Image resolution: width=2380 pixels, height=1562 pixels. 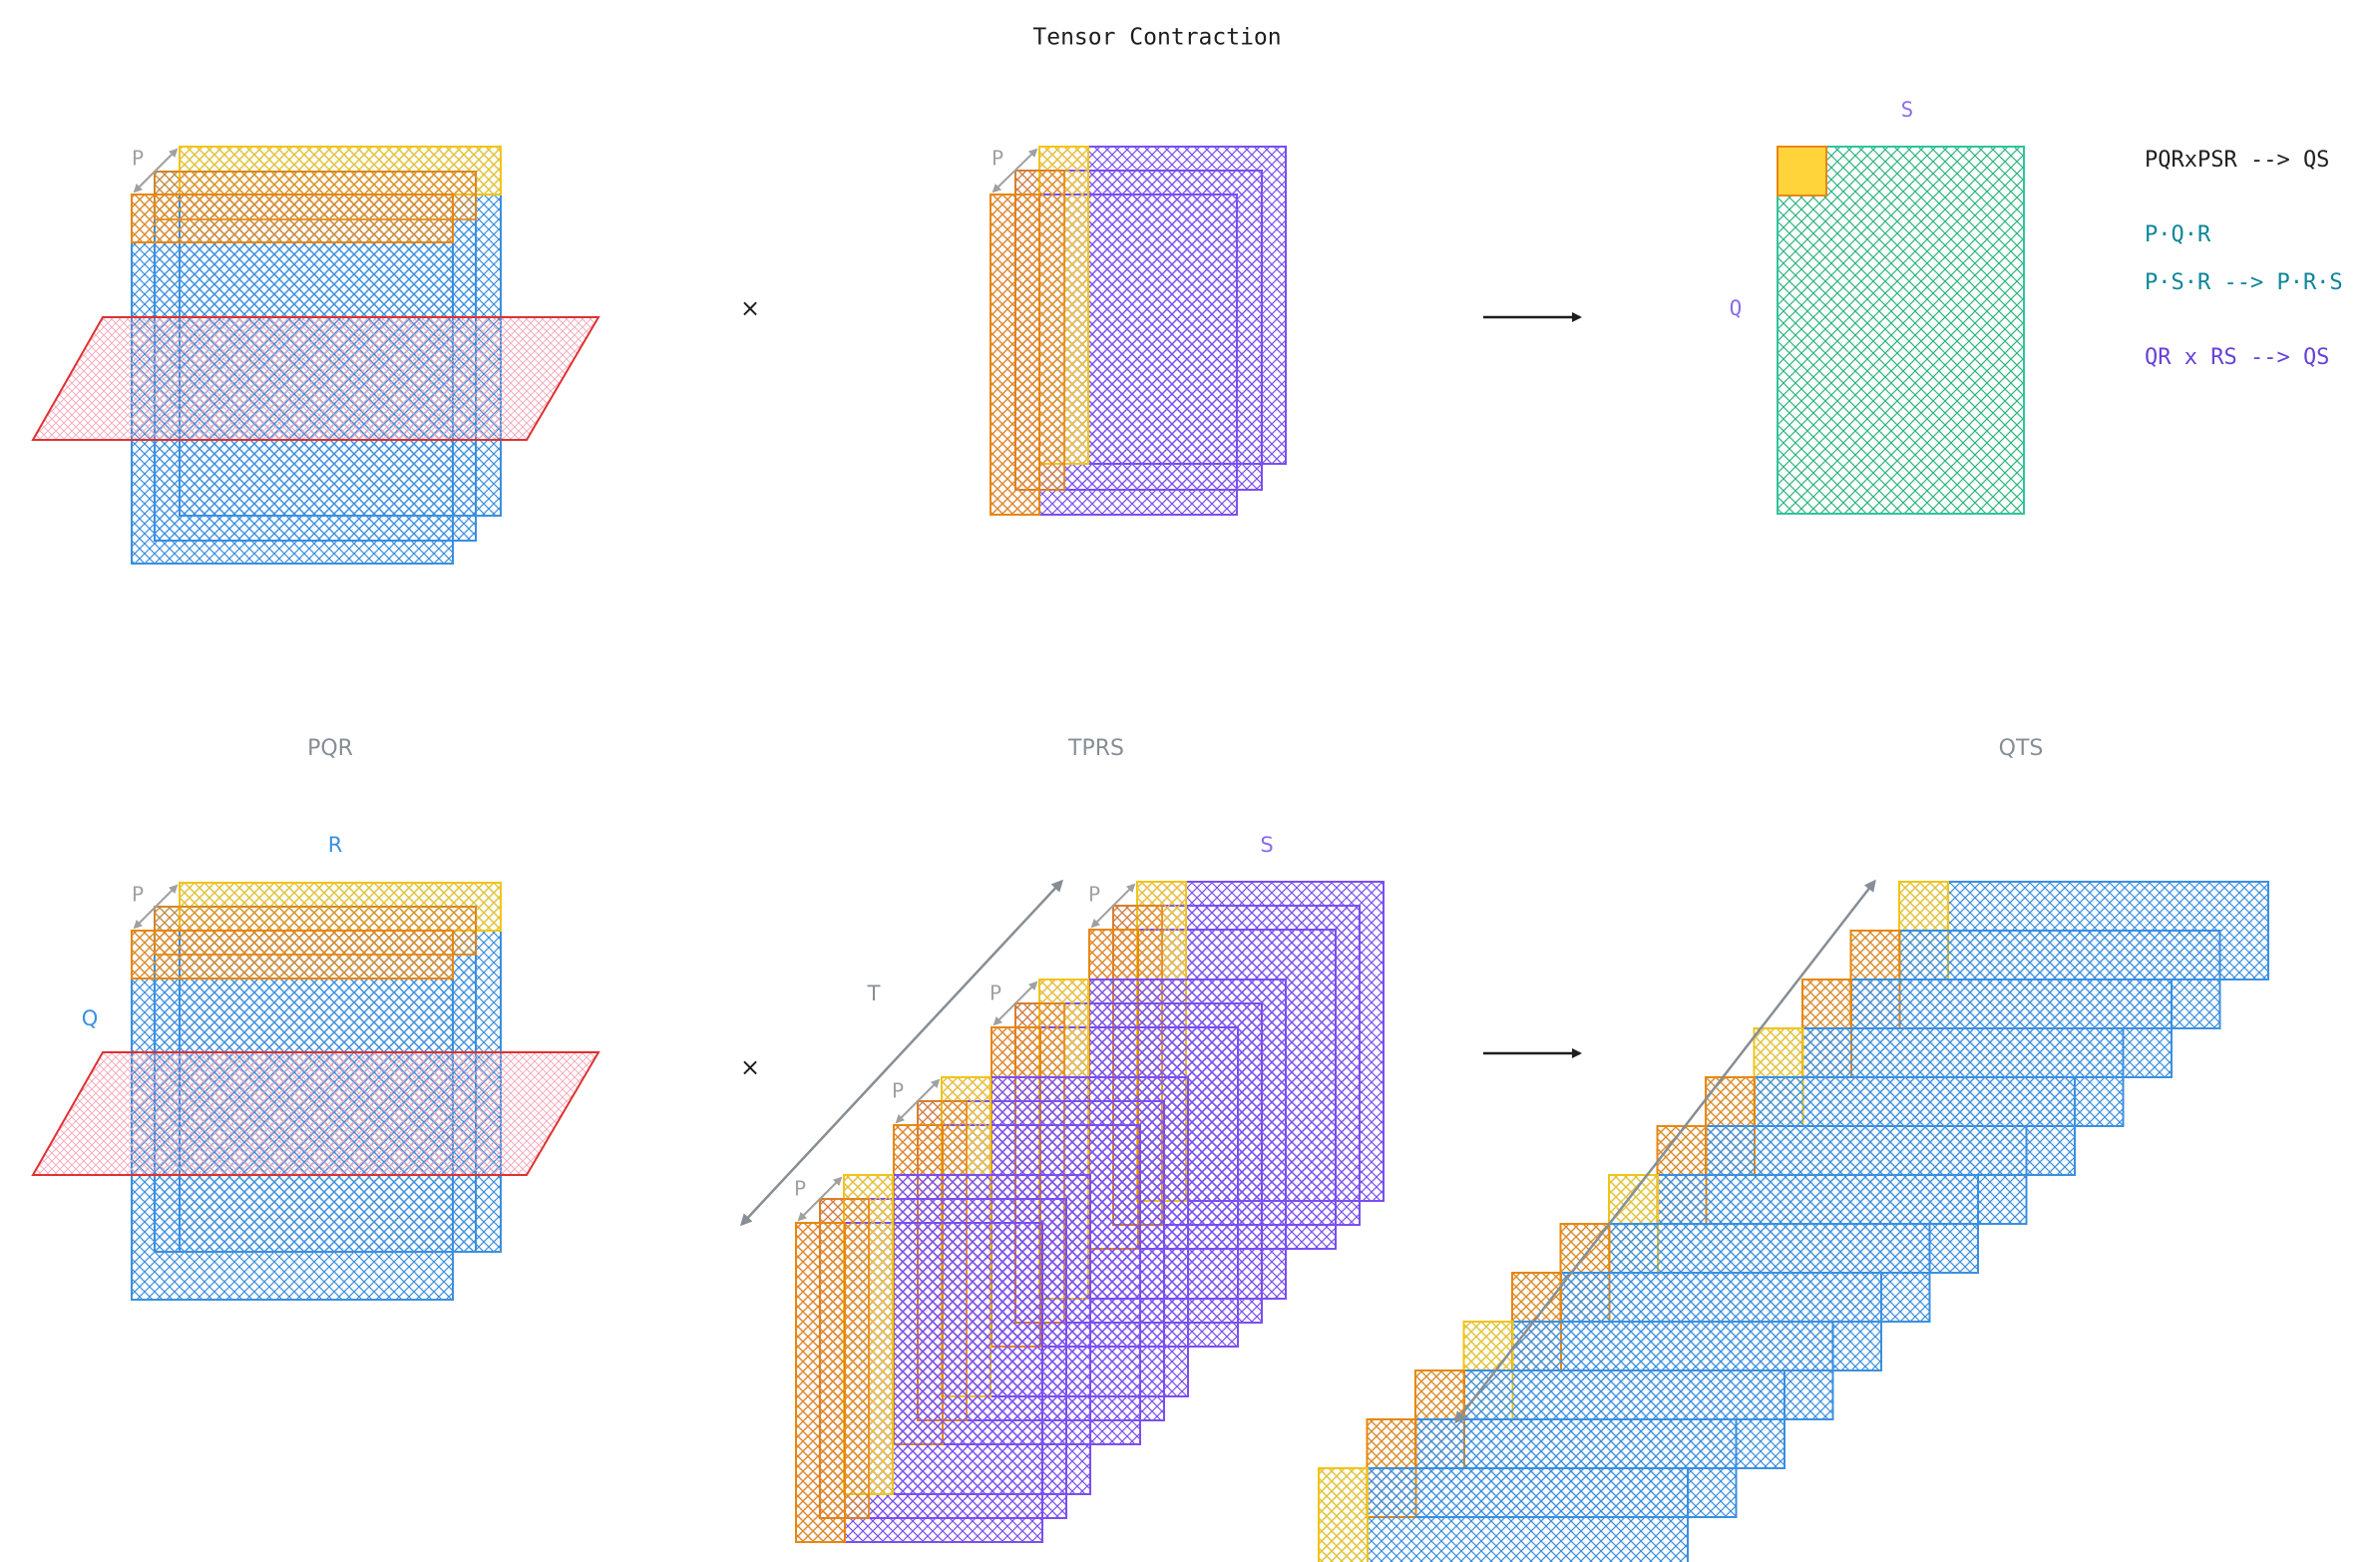 What do you see at coordinates (330, 748) in the screenshot?
I see `section-title-pqr: PQR` at bounding box center [330, 748].